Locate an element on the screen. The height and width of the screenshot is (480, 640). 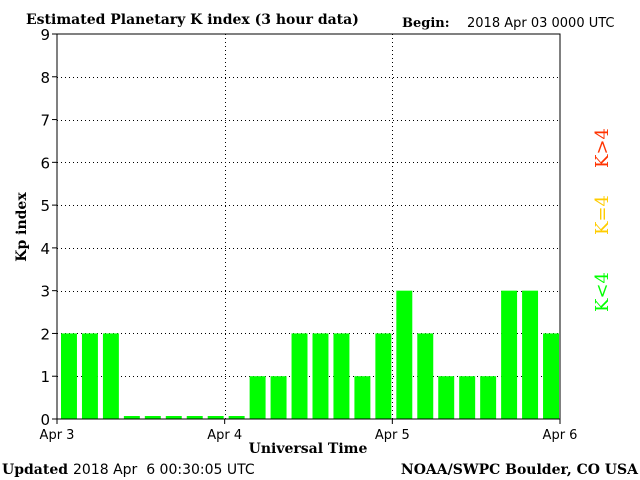
y-tick-label: 9 is located at coordinates (45, 35).